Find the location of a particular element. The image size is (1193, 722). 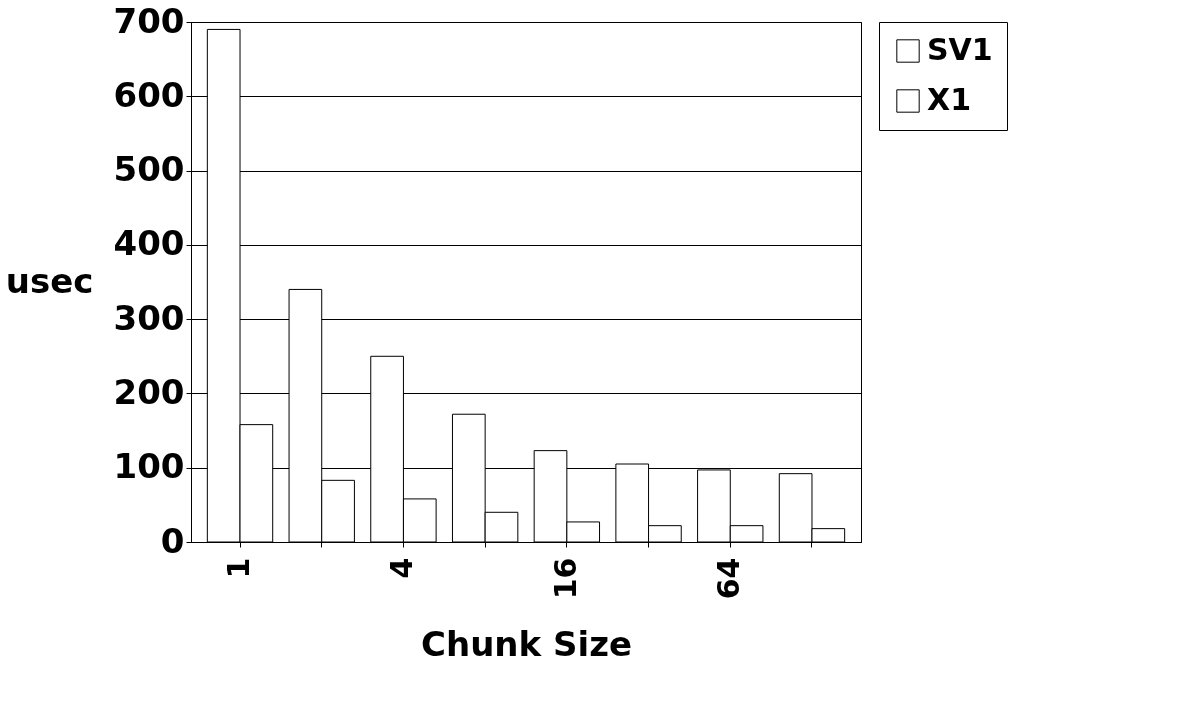

y-axis-title: usec is located at coordinates (49, 280).